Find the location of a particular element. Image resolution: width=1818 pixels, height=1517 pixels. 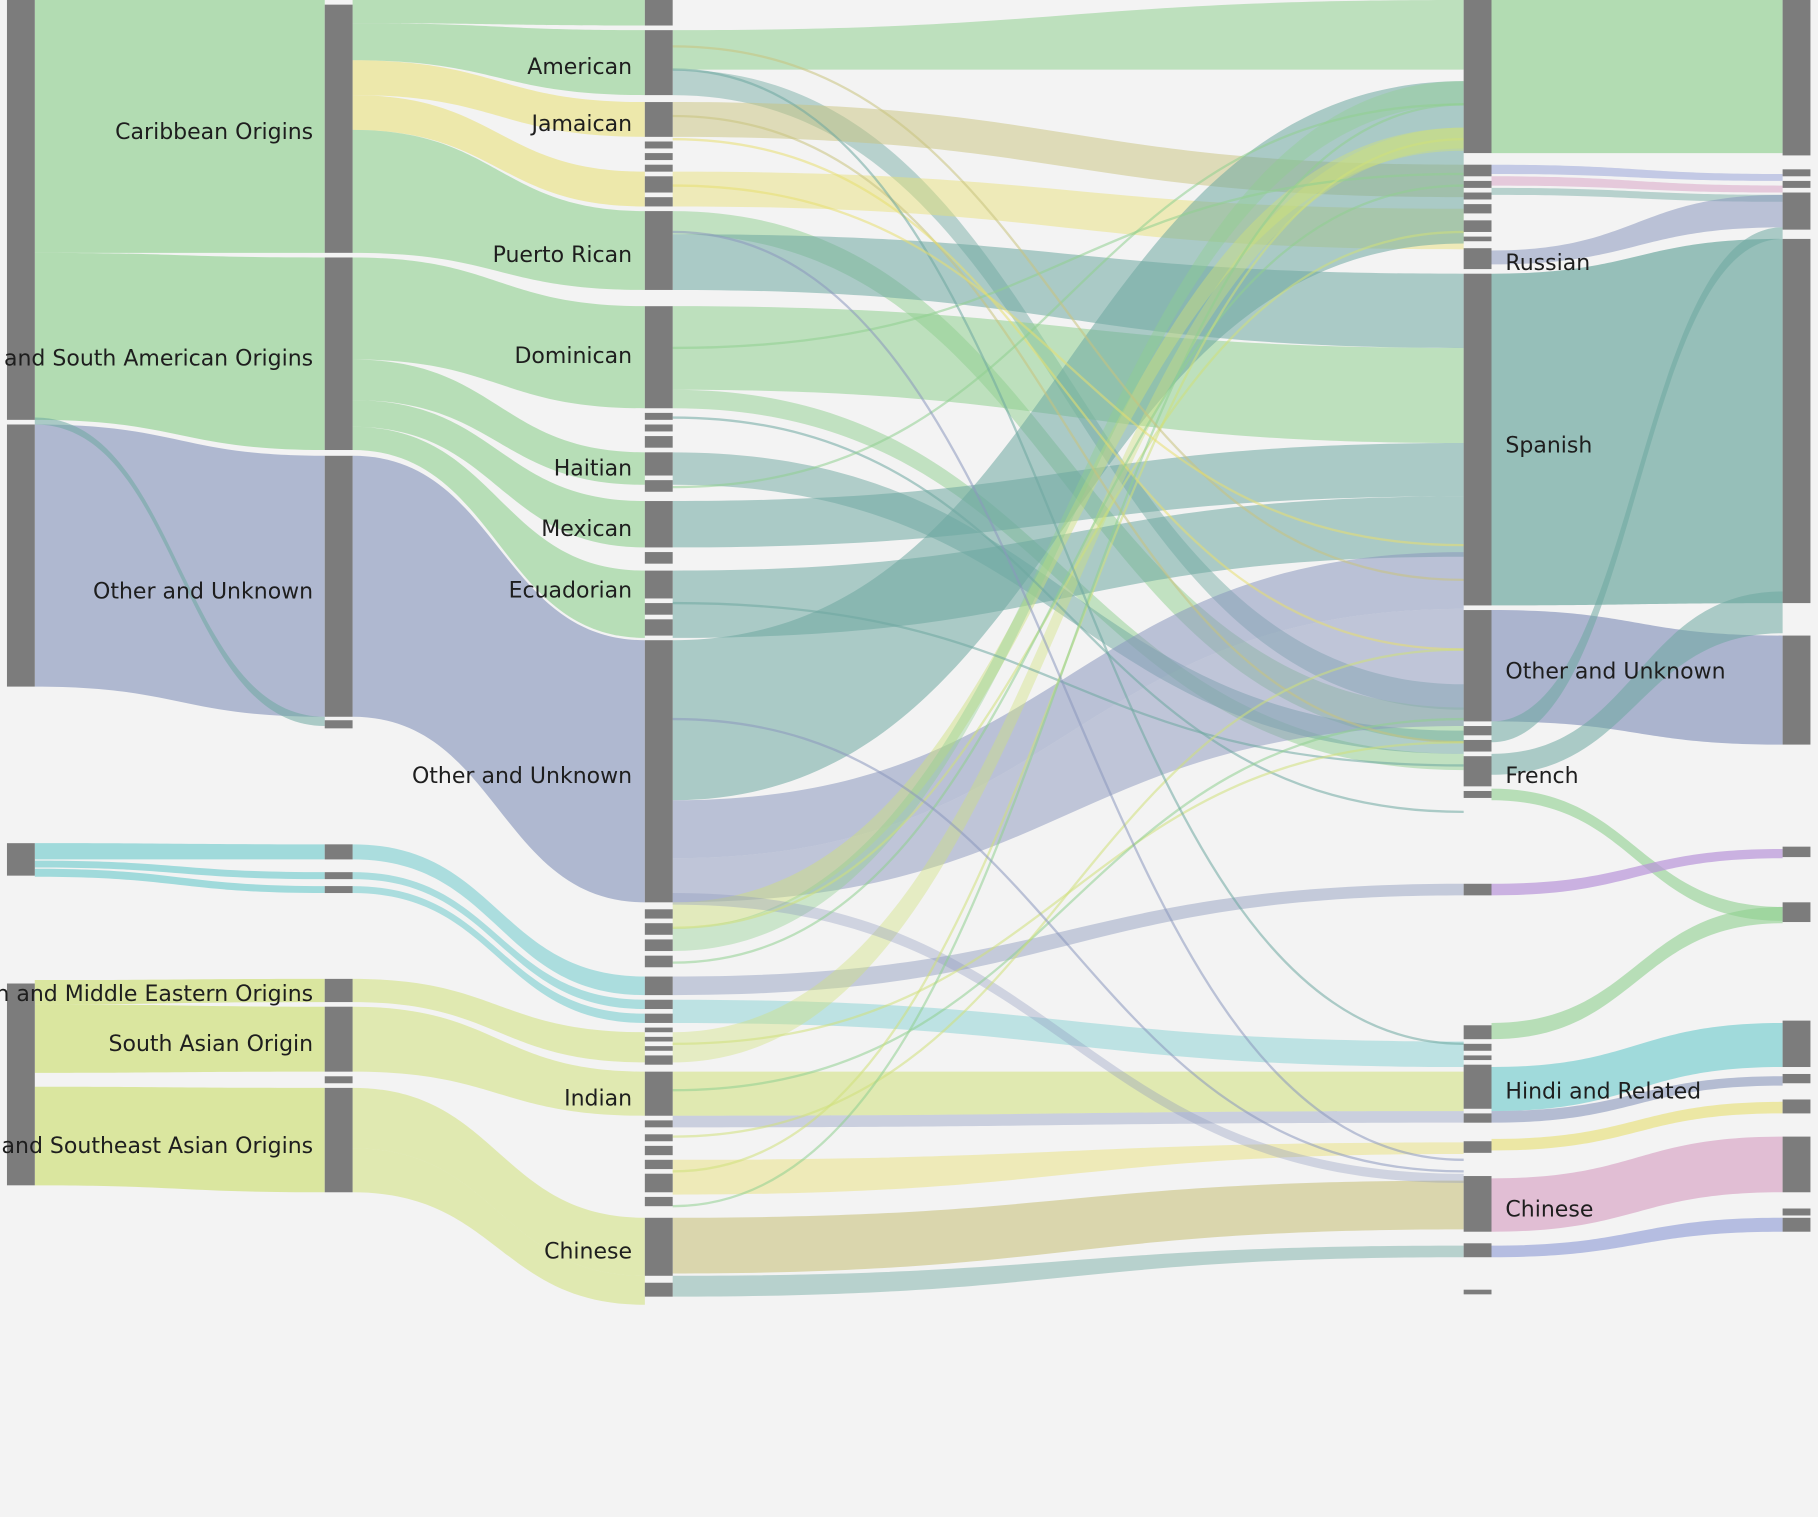

label-lang-other: Other and Unknown is located at coordinates (1615, 671).